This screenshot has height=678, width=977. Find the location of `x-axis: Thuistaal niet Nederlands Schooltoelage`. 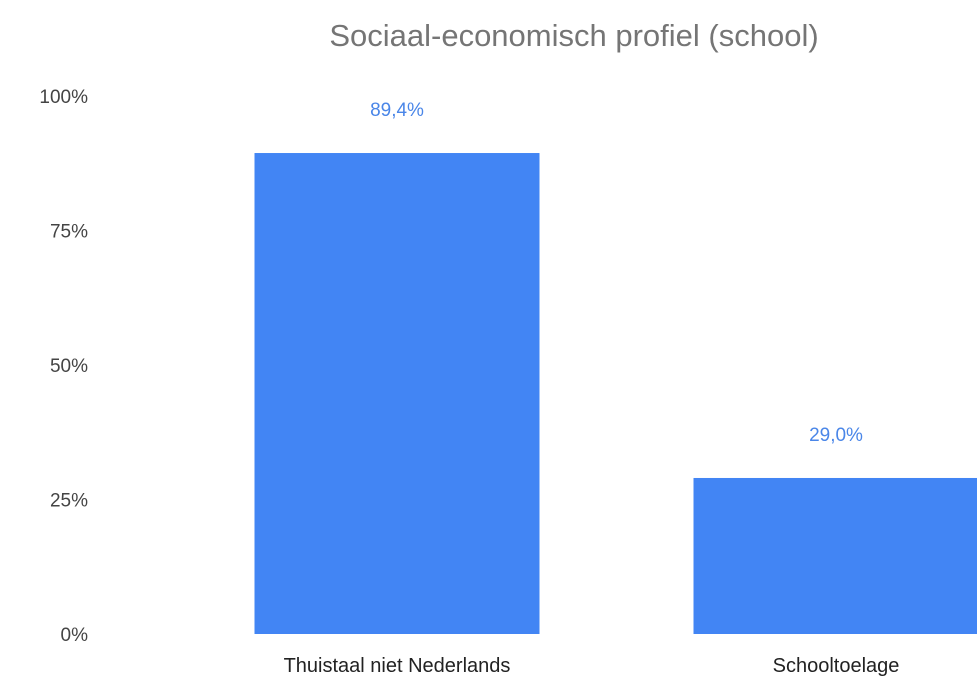

x-axis: Thuistaal niet Nederlands Schooltoelage is located at coordinates (592, 666).